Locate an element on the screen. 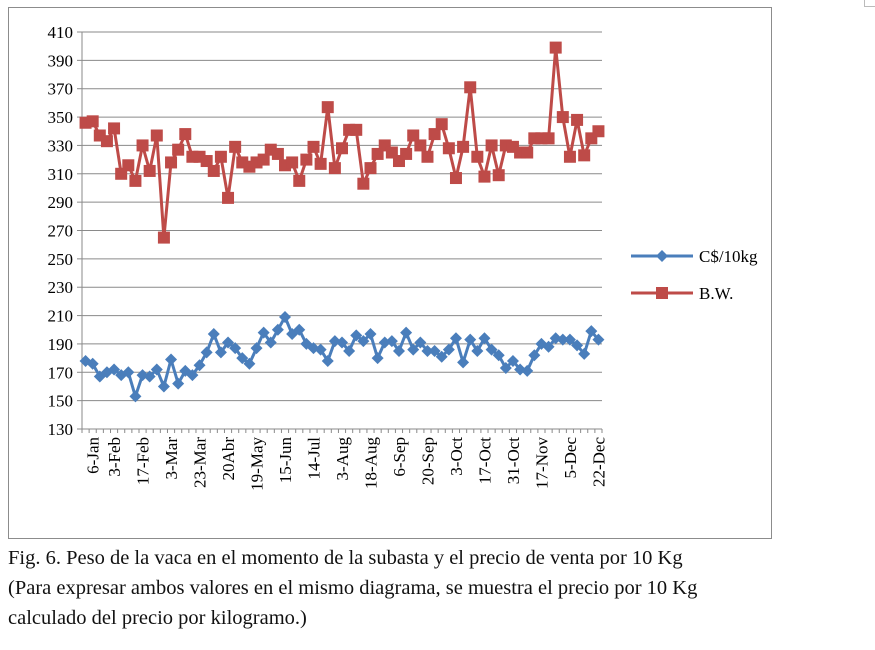 This screenshot has height=650, width=875. x-tick-label: 18-Aug is located at coordinates (370, 463).